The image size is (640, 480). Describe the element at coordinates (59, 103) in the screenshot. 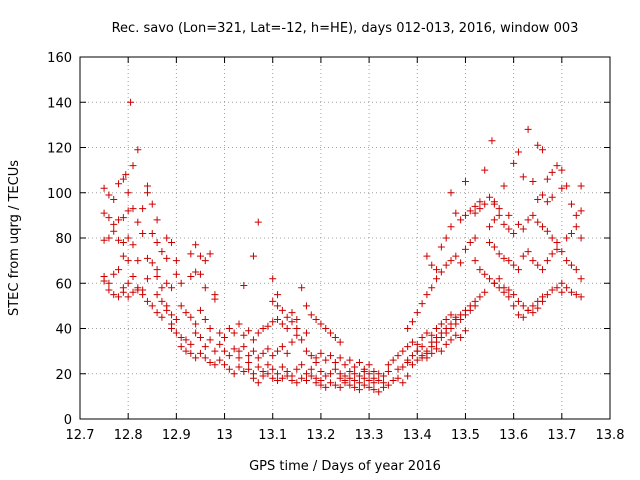

I see `y-tick-label: 140` at that location.